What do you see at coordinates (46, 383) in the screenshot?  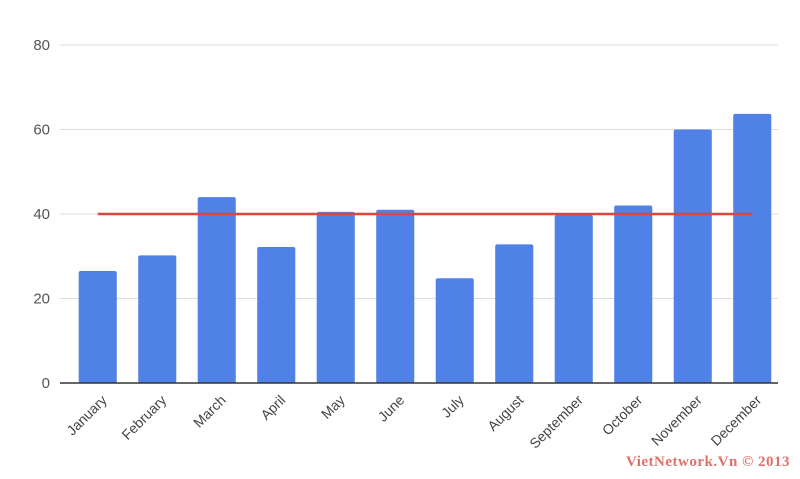 I see `y-tick-label: 0` at bounding box center [46, 383].